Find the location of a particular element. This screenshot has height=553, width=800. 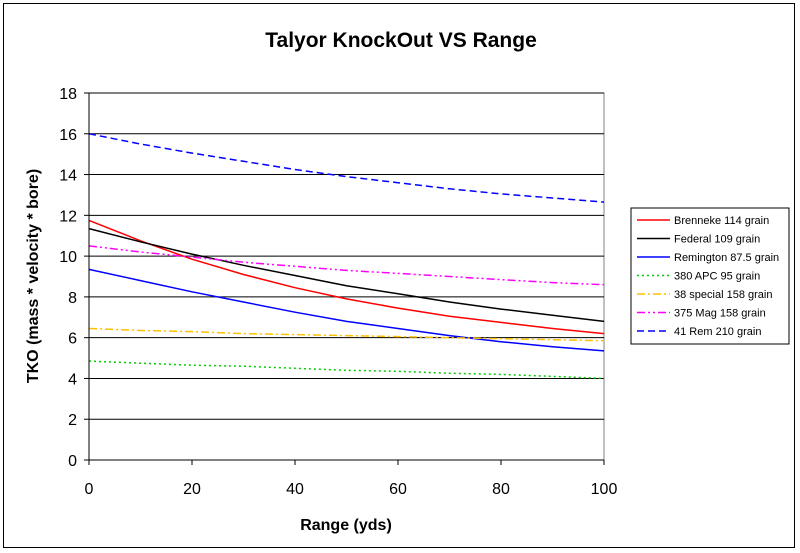

y-tick-label: 10 is located at coordinates (68, 257).